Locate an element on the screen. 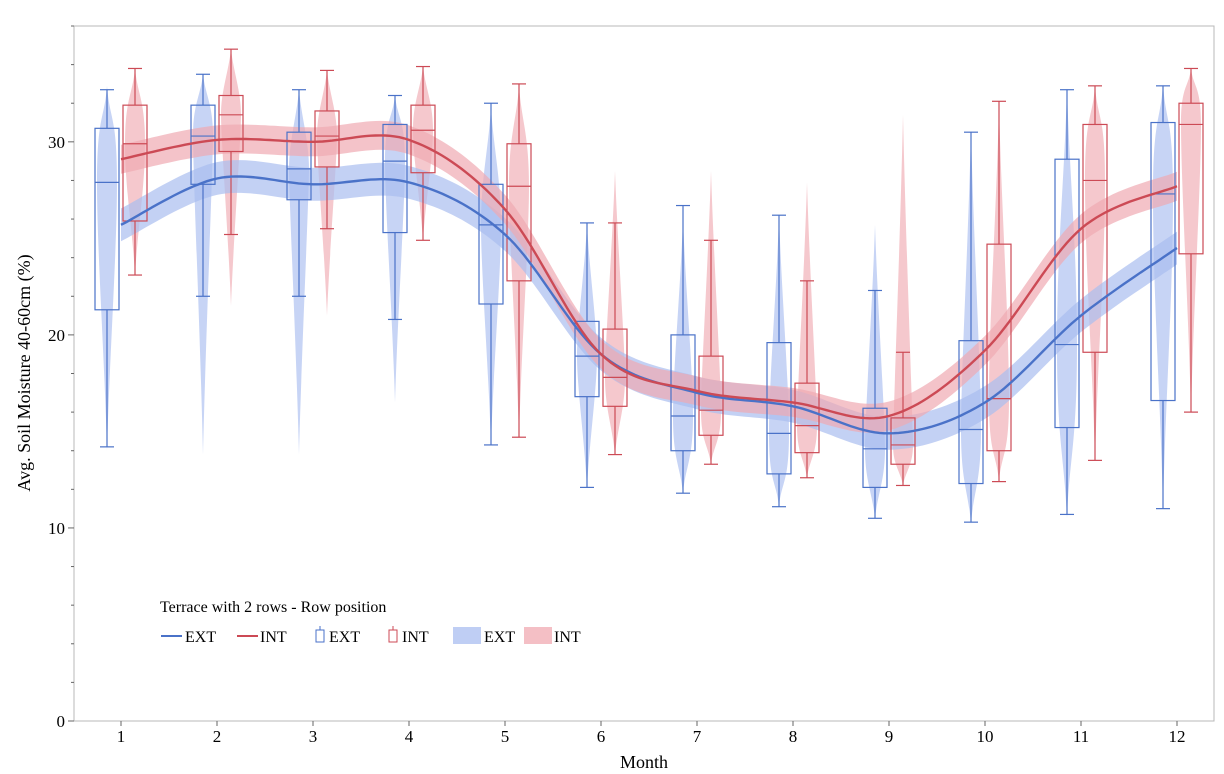 This screenshot has width=1224, height=774. x-tick-label: 11 is located at coordinates (1081, 736).